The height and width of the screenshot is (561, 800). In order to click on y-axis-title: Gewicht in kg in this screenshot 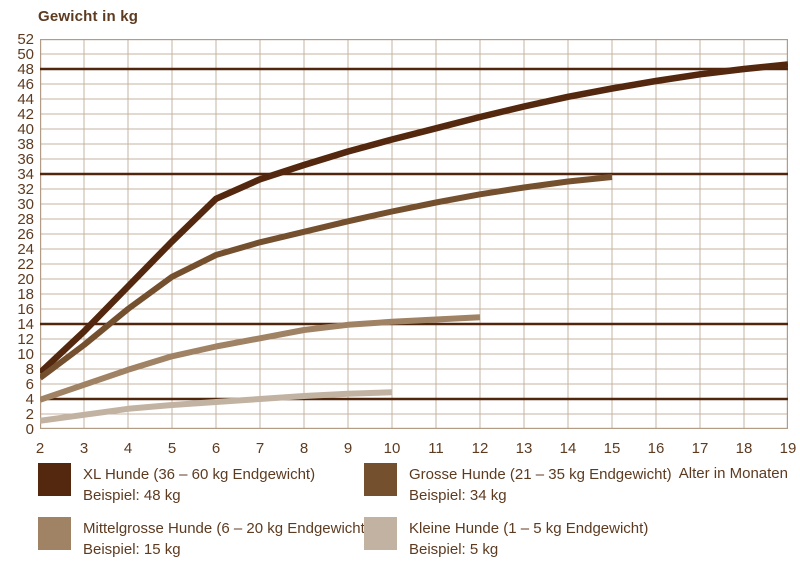, I will do `click(88, 16)`.